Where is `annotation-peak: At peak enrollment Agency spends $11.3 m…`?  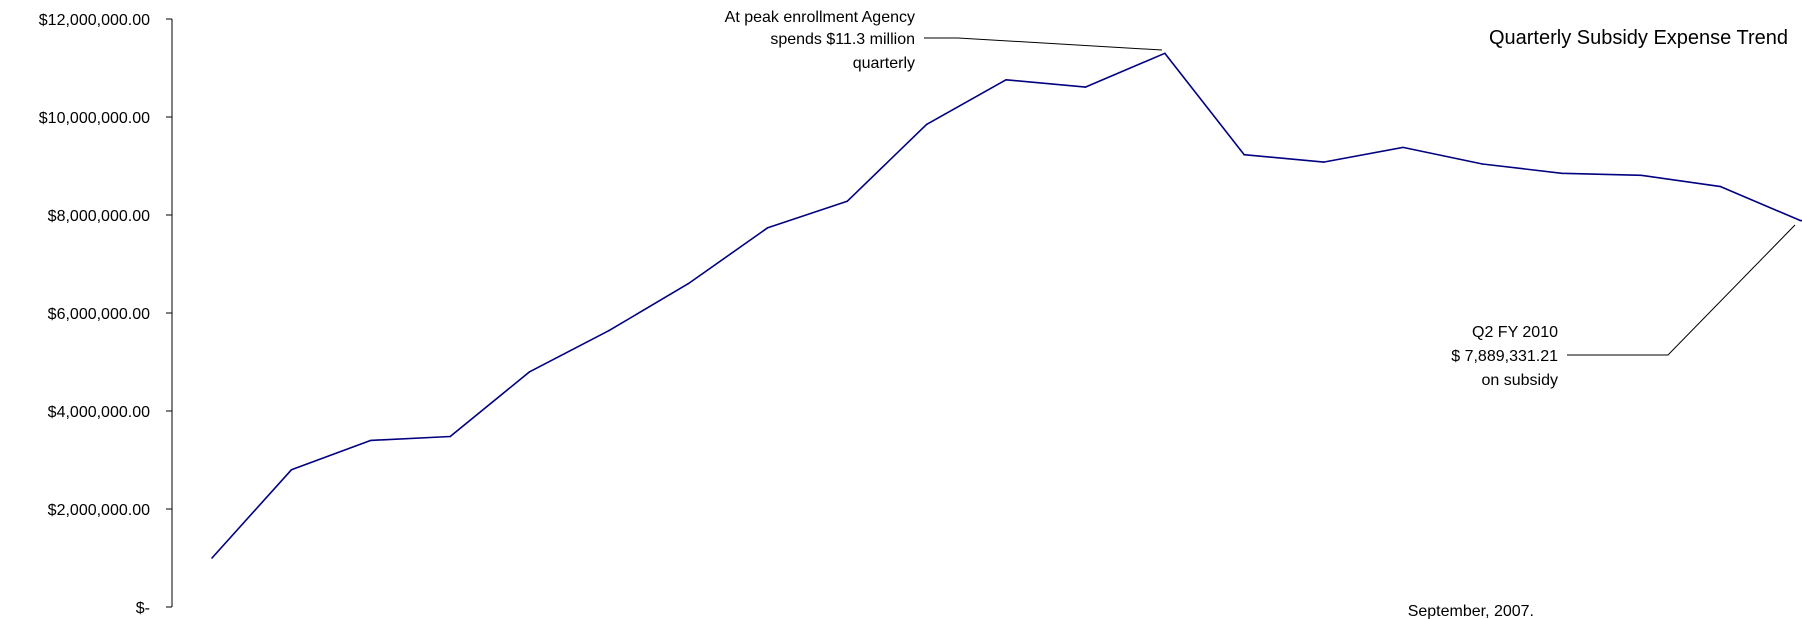 annotation-peak: At peak enrollment Agency spends $11.3 m… is located at coordinates (944, 40).